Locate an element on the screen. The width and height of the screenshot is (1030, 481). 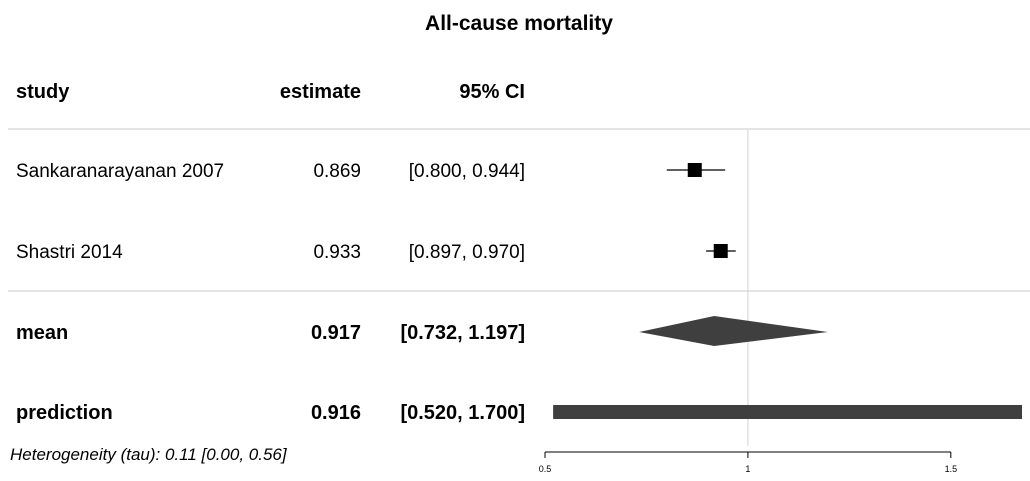
study-estimate: 0.933 is located at coordinates (337, 252).